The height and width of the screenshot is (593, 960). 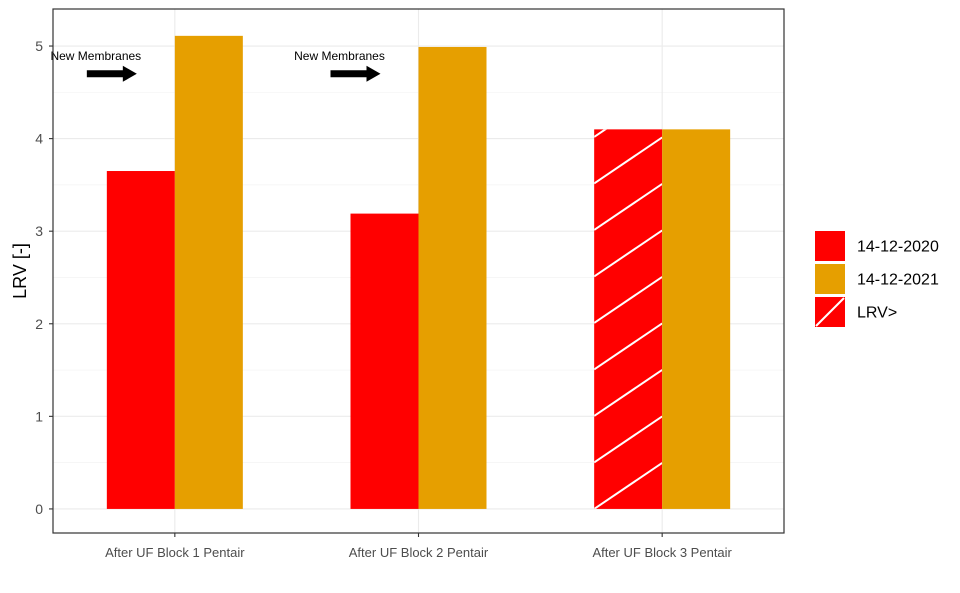 I want to click on legend-hatch-line, so click(x=830, y=312).